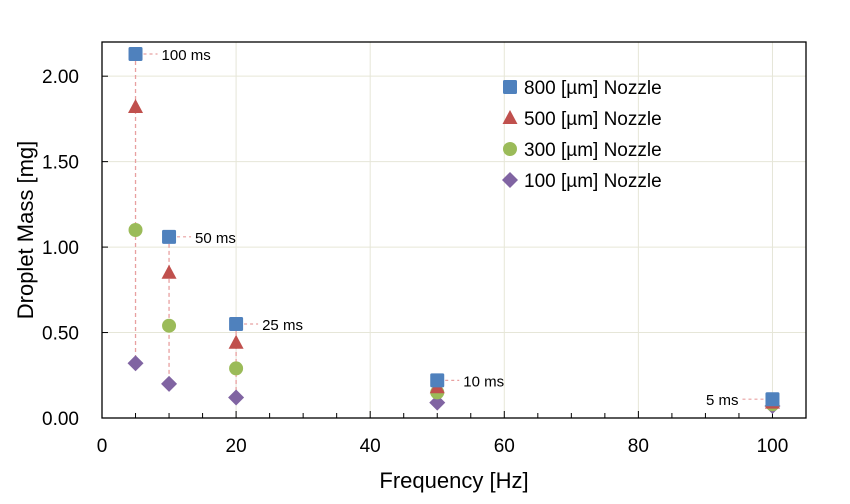  I want to click on x-tick-label: 0, so click(102, 446).